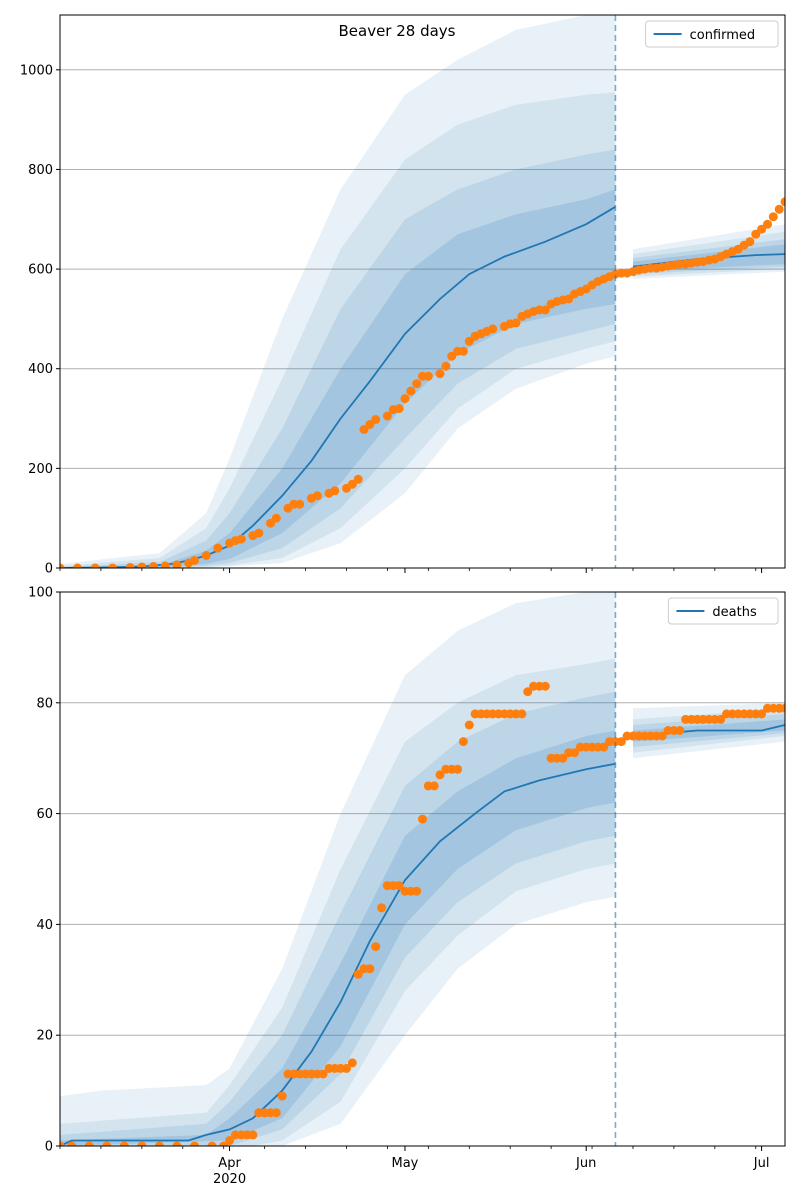 This screenshot has width=800, height=1200. Describe the element at coordinates (40, 469) in the screenshot. I see `y-tick-label: 200` at that location.